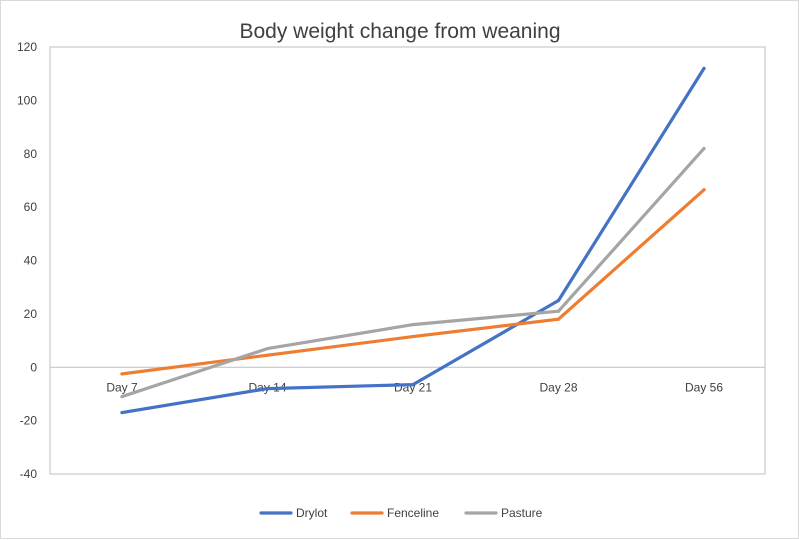  I want to click on y-tick-label: 100, so click(27, 100).